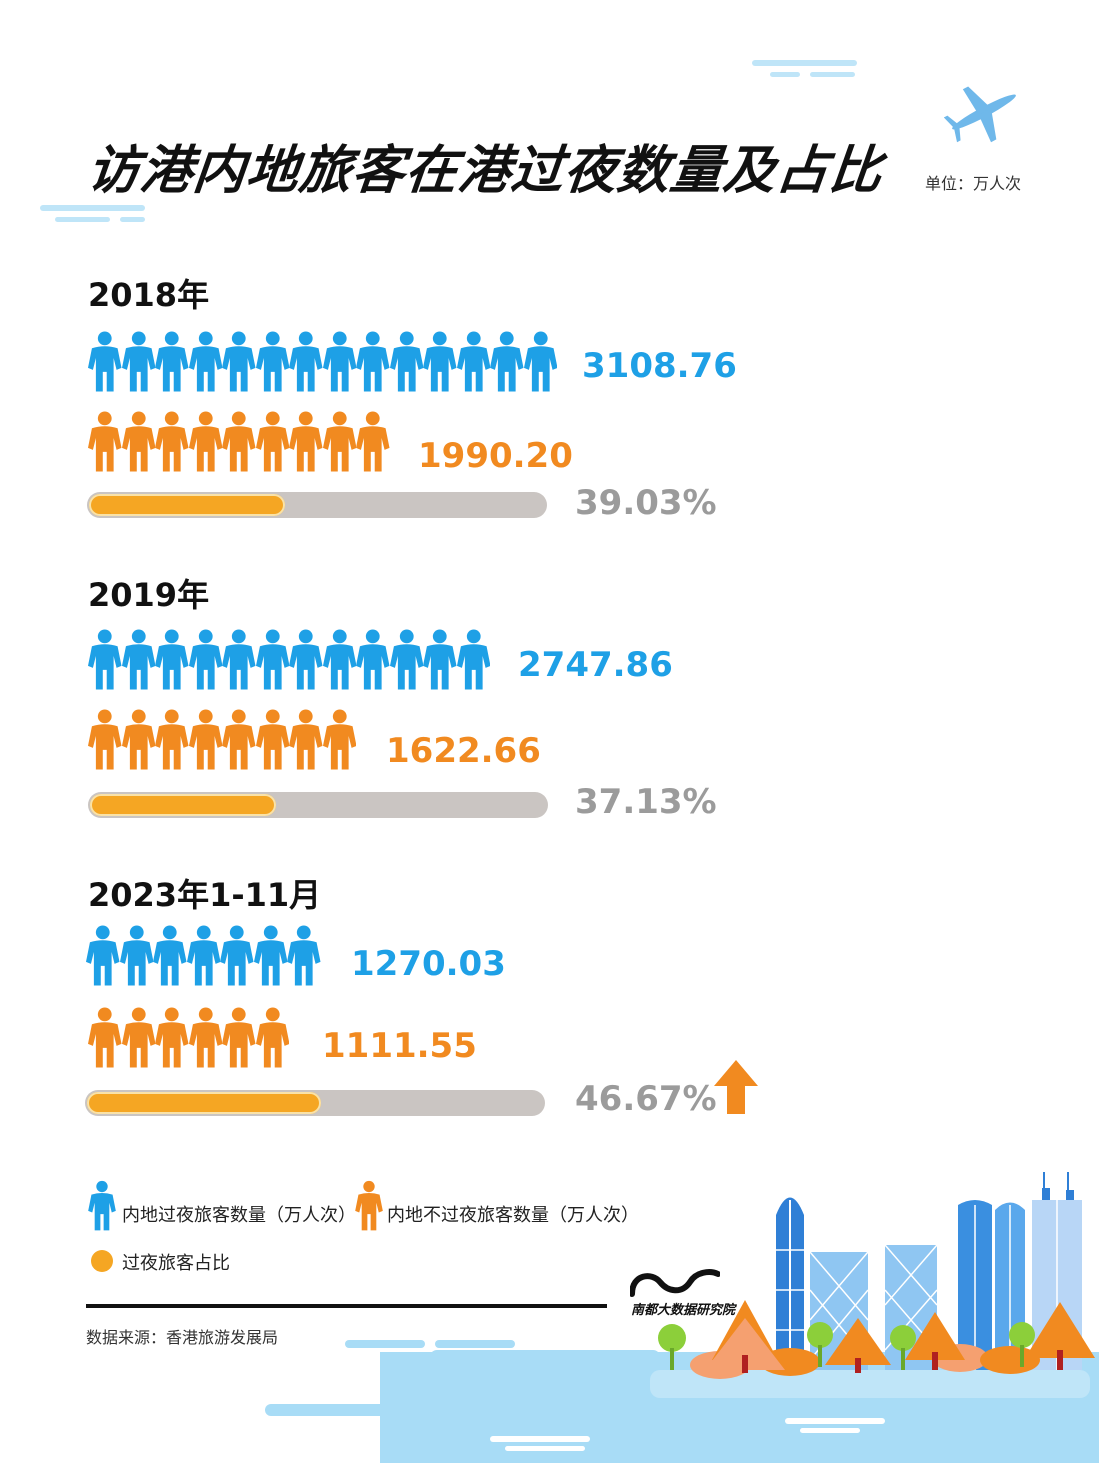 Image resolution: width=1099 pixels, height=1463 pixels. I want to click on logo-icon, so click(675, 1283).